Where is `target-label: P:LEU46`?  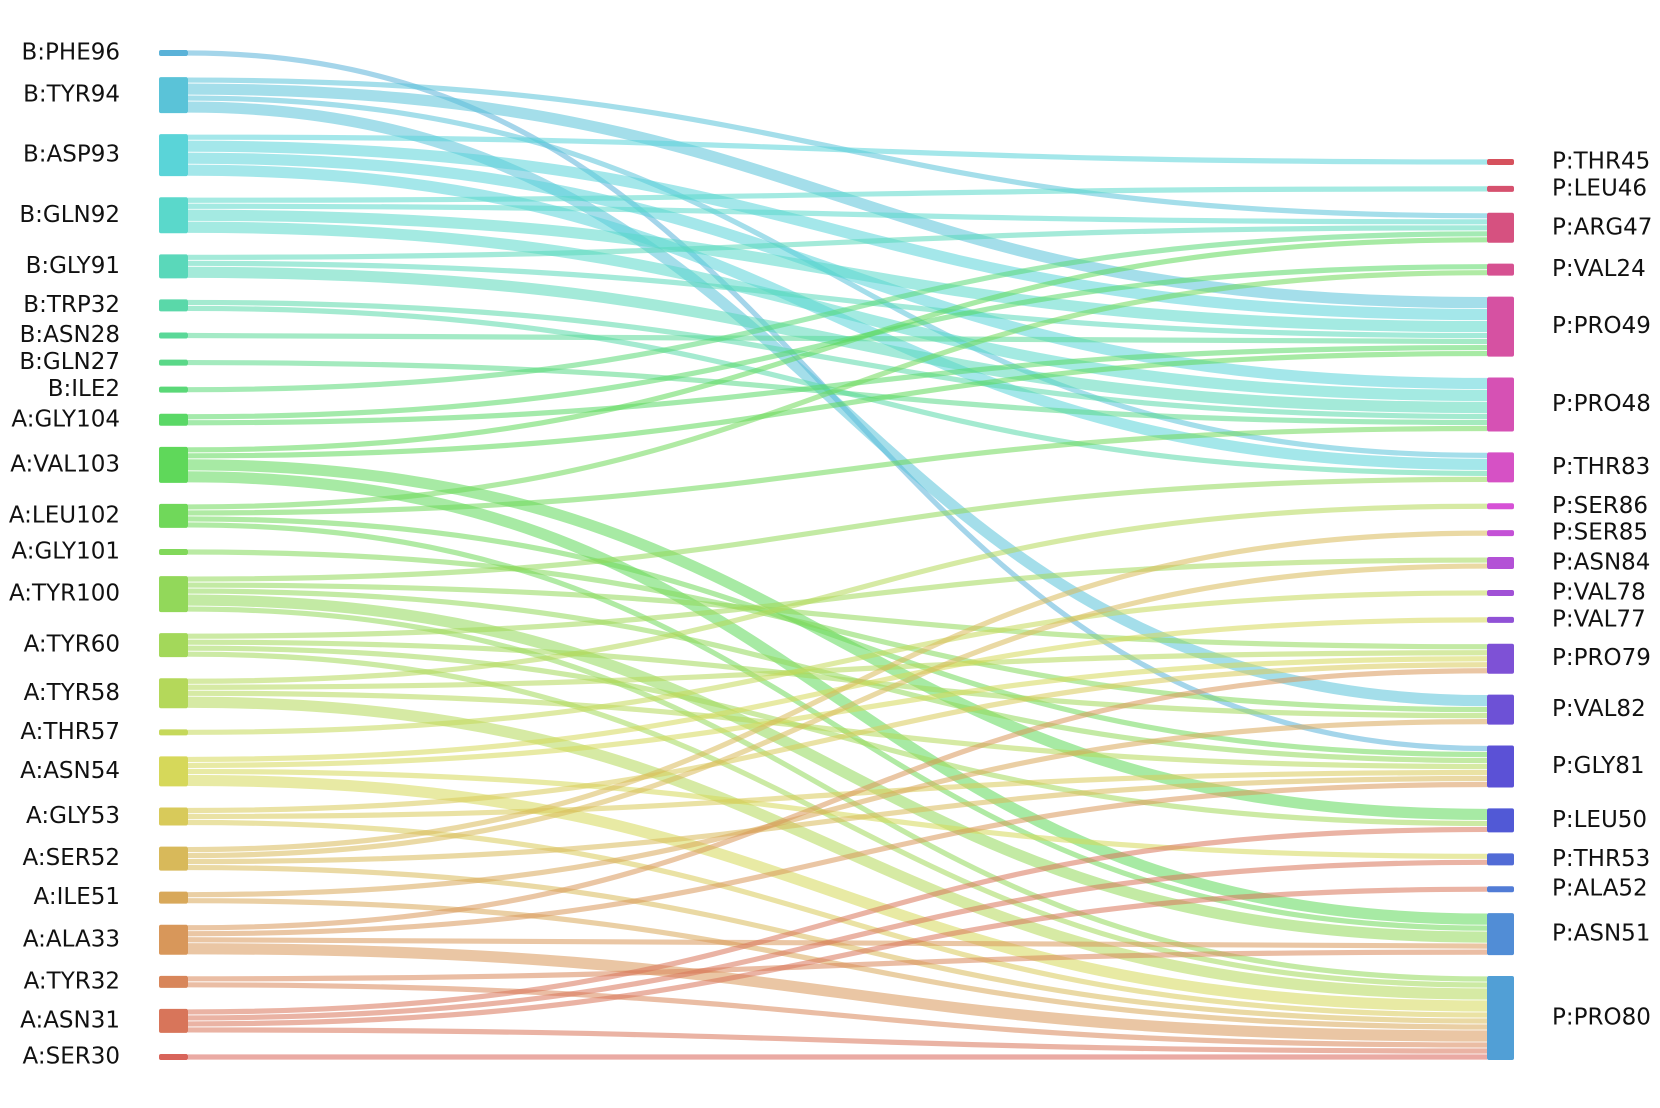 target-label: P:LEU46 is located at coordinates (1599, 188).